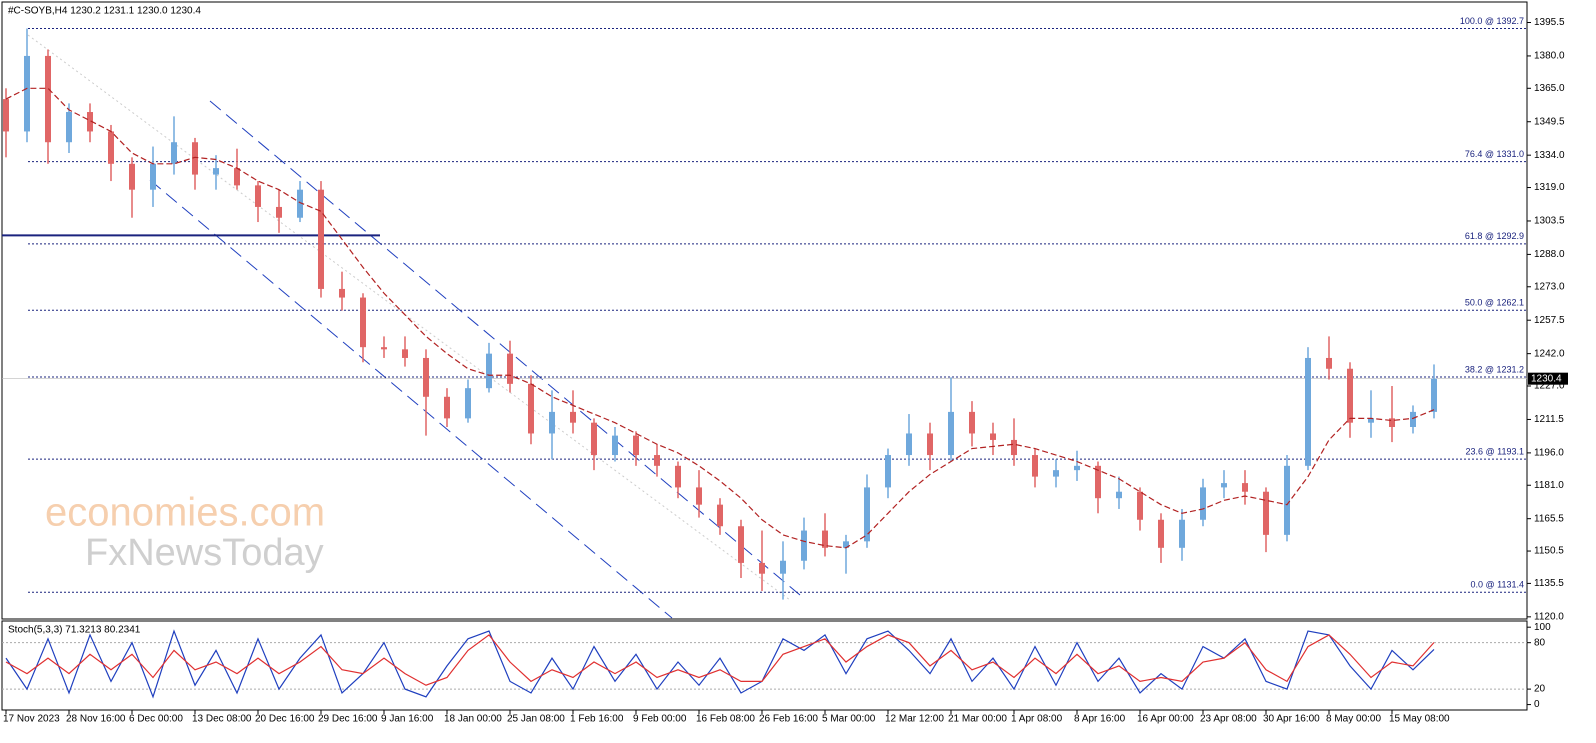 The width and height of the screenshot is (1596, 743). Describe the element at coordinates (1494, 303) in the screenshot. I see `fib-label: 50.0 @ 1262.1` at that location.